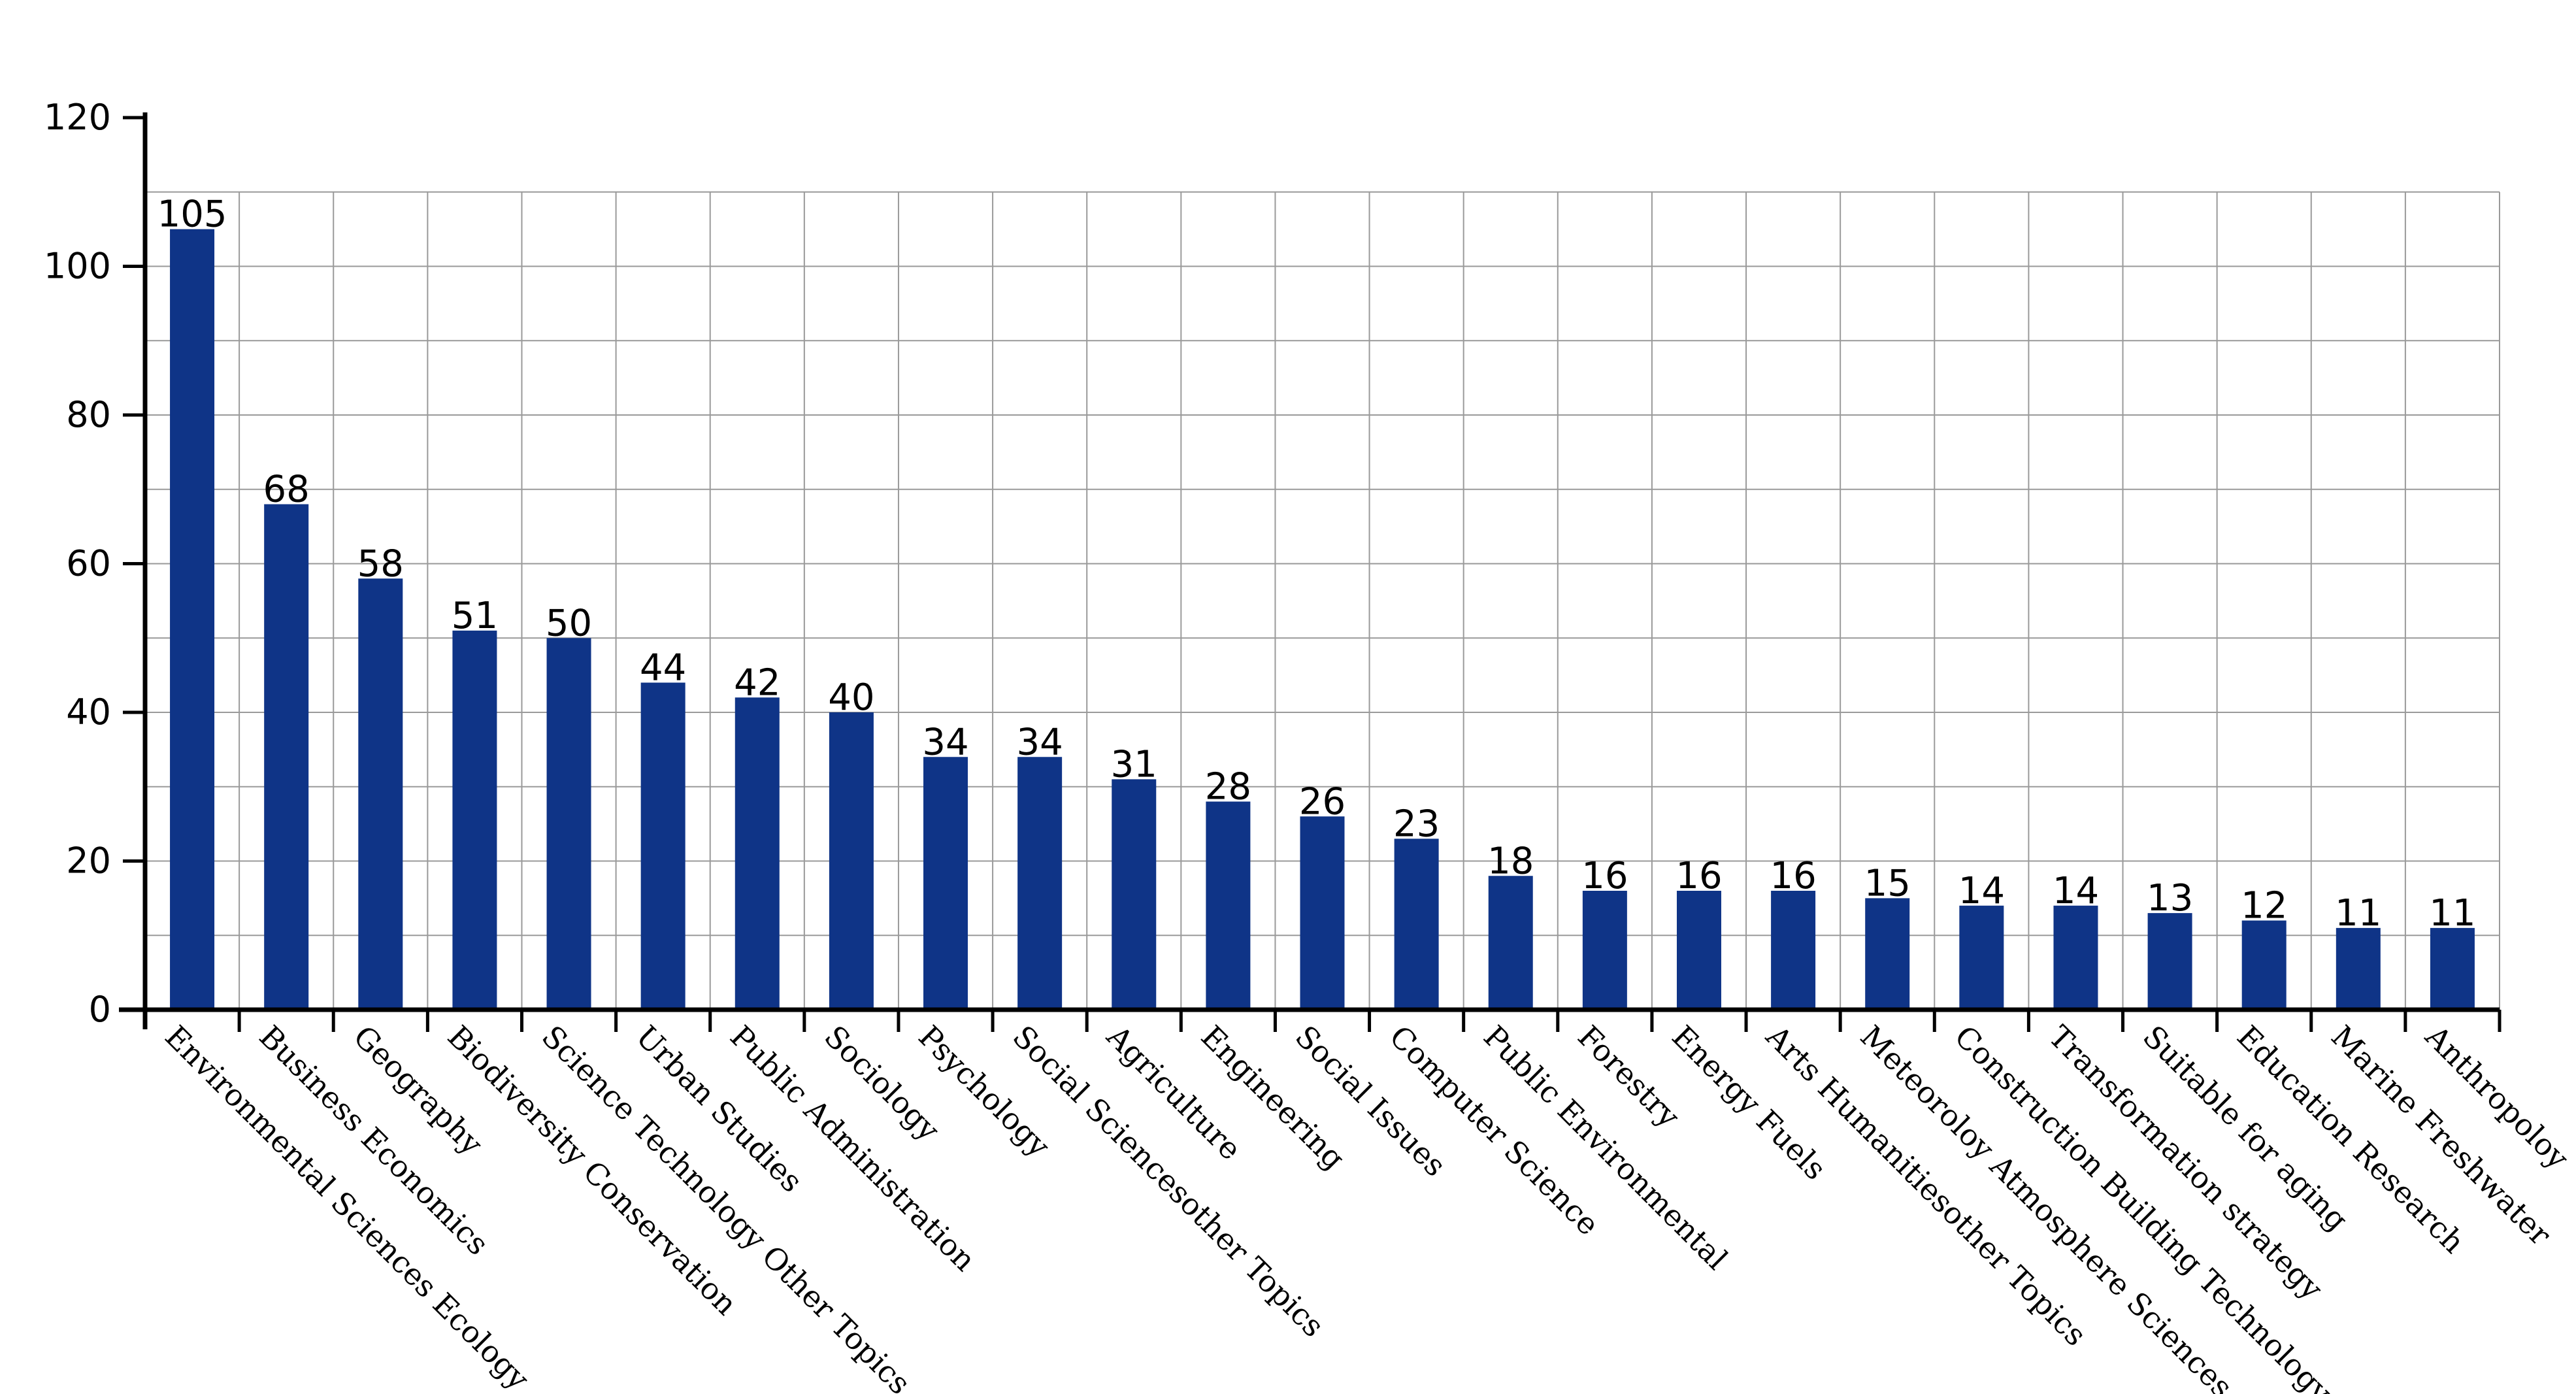  Describe the element at coordinates (1887, 883) in the screenshot. I see `data-label: 15` at that location.